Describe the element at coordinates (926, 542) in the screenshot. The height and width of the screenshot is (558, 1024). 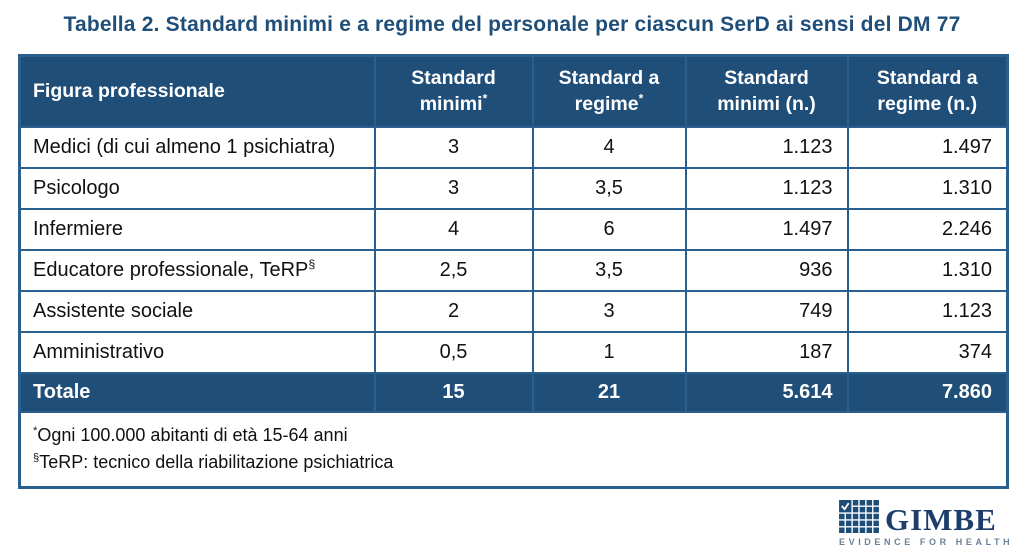
I see `gimbe-logo-tagline: EVIDENCE FOR HEALTH` at that location.